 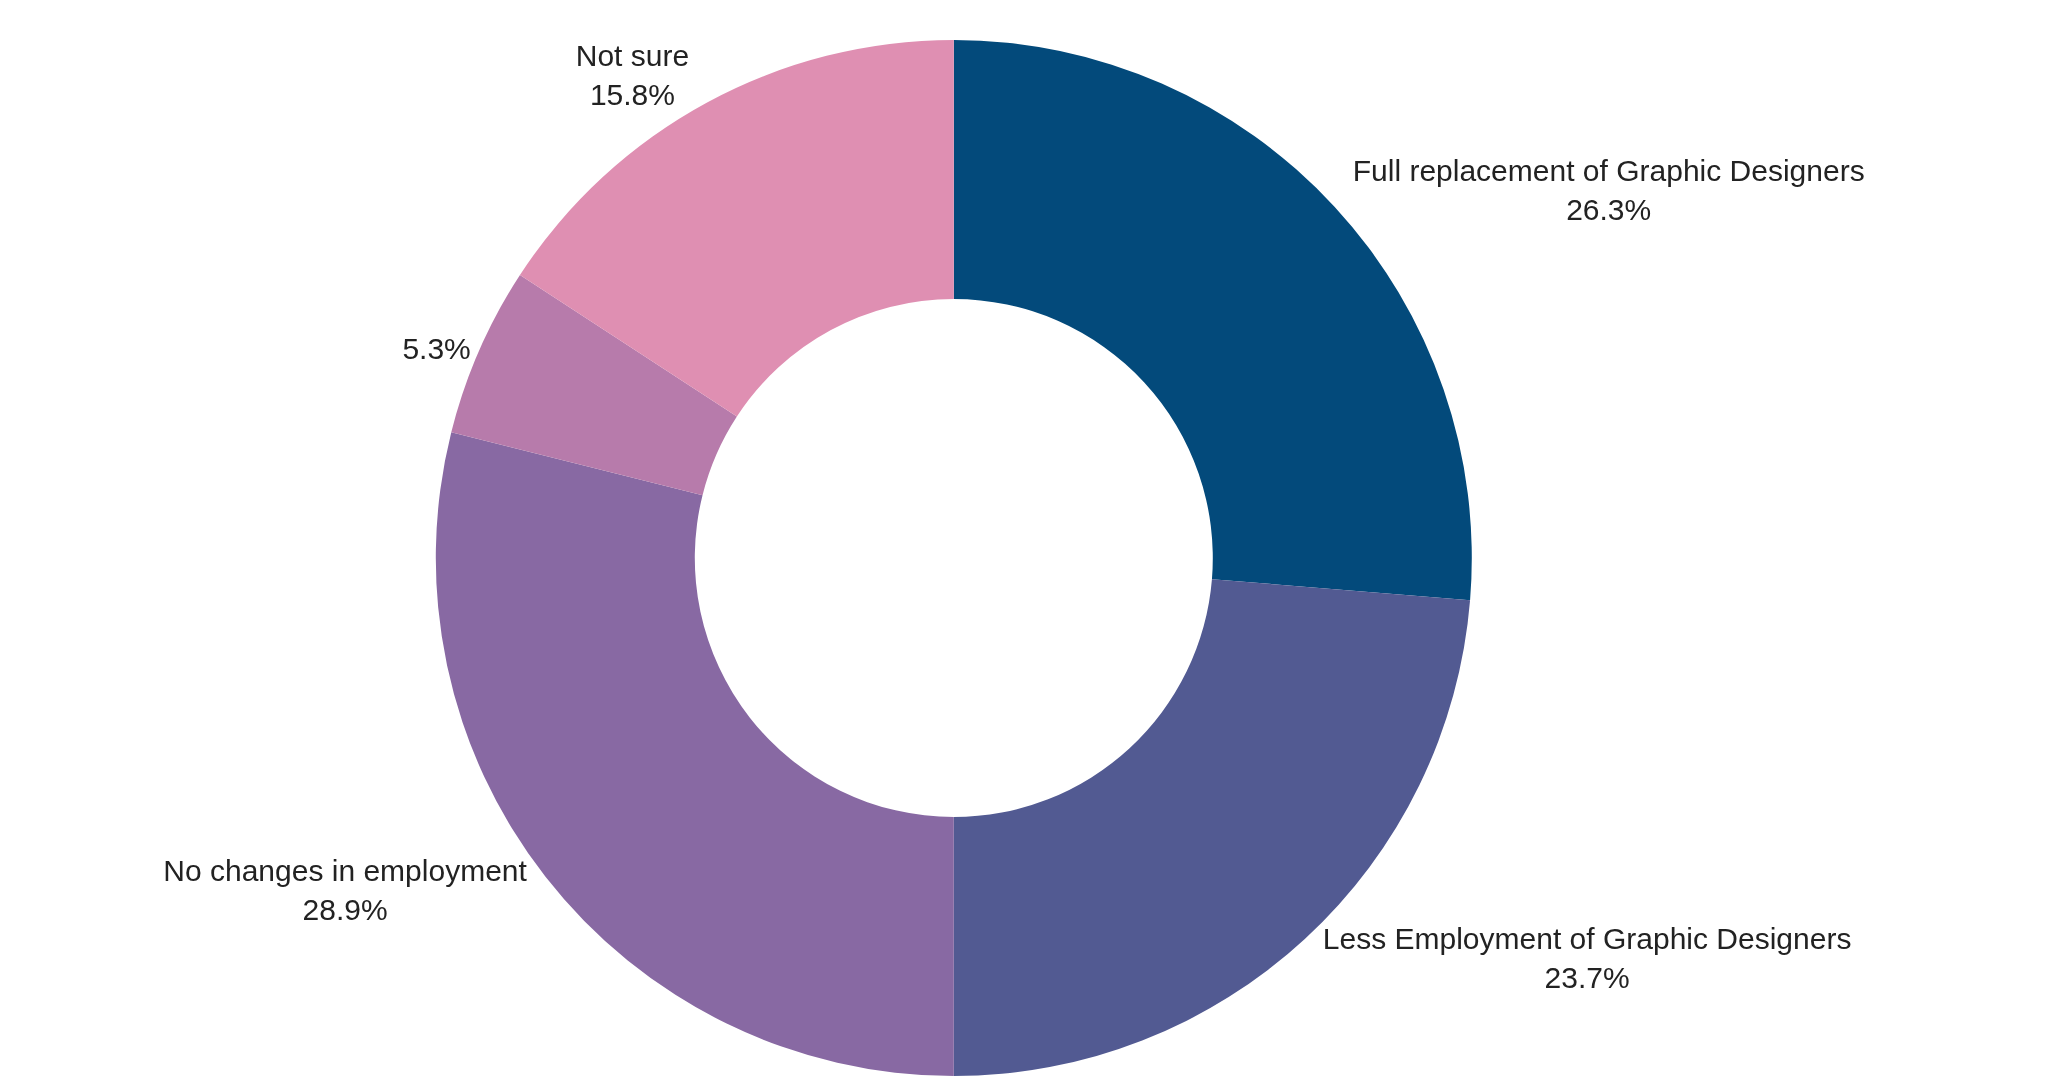 I want to click on slice-label: Less Employment of Graphic Designers, so click(x=1587, y=939).